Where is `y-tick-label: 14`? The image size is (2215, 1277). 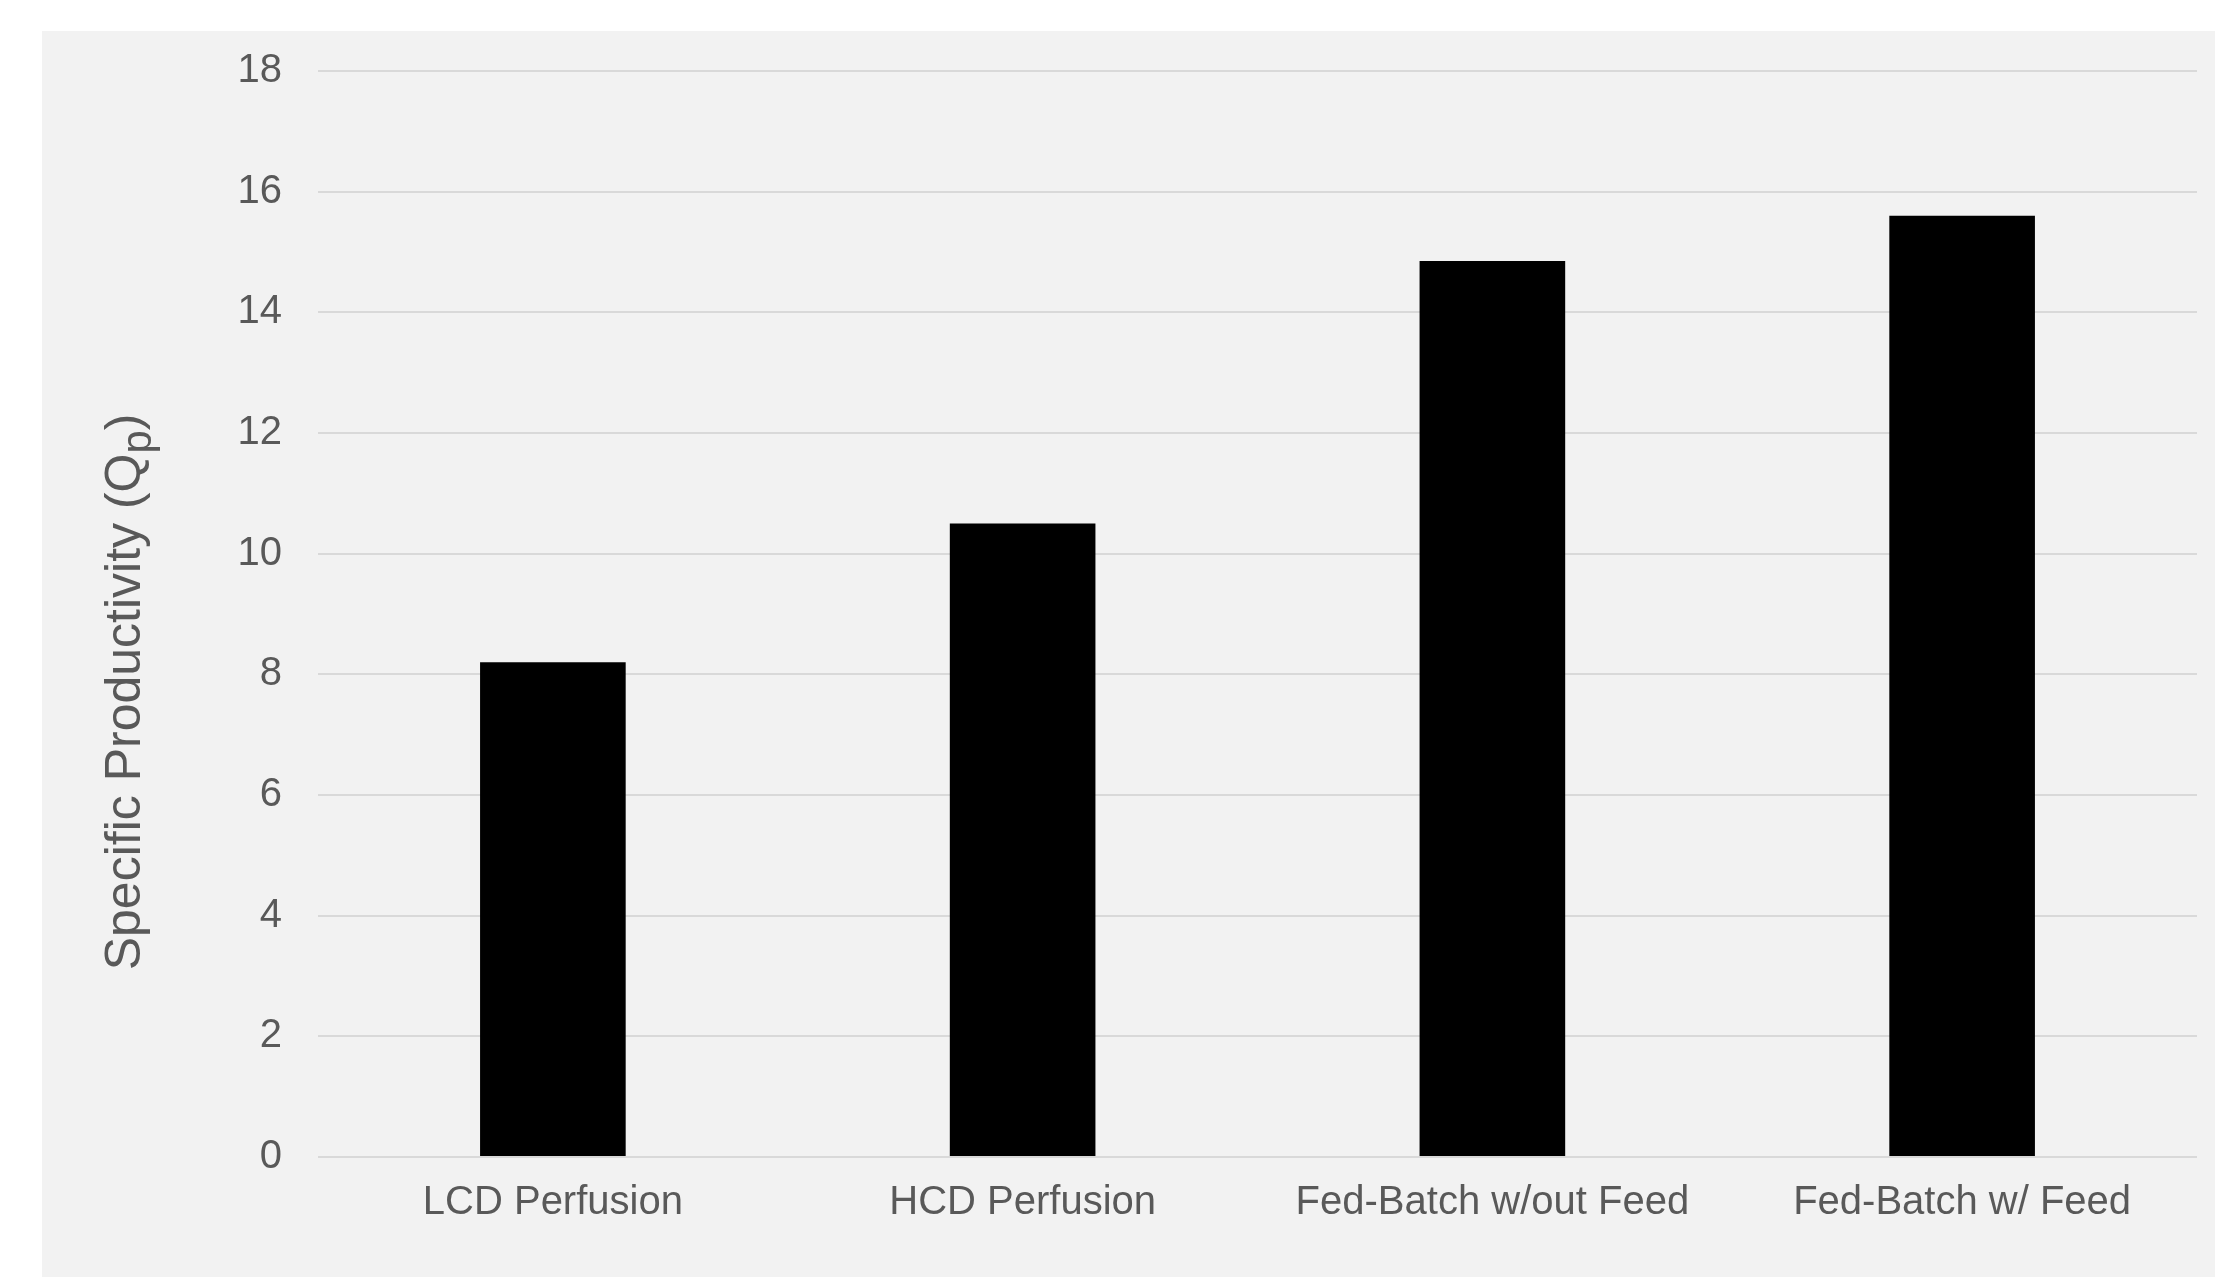
y-tick-label: 14 is located at coordinates (259, 309).